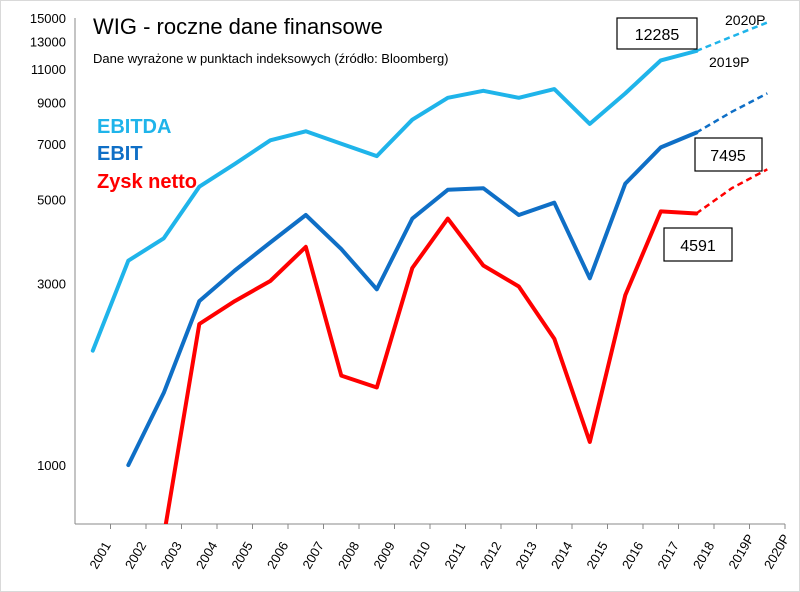 The width and height of the screenshot is (800, 592). I want to click on chart-title: WIG - roczne dane finansowe, so click(238, 26).